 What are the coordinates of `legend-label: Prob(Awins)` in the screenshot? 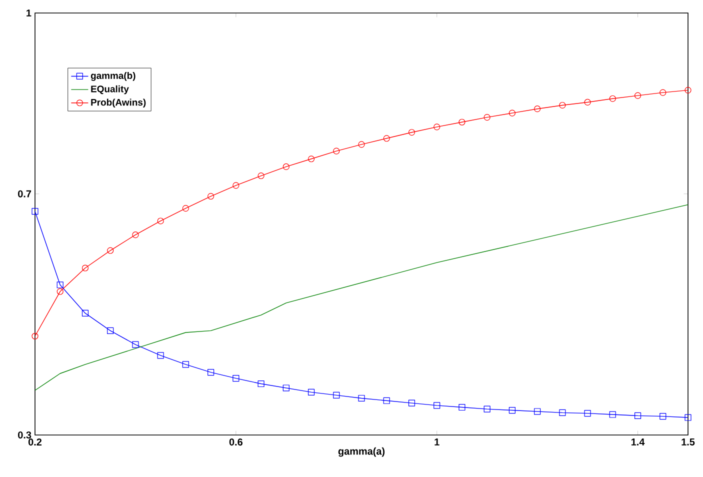 It's located at (118, 103).